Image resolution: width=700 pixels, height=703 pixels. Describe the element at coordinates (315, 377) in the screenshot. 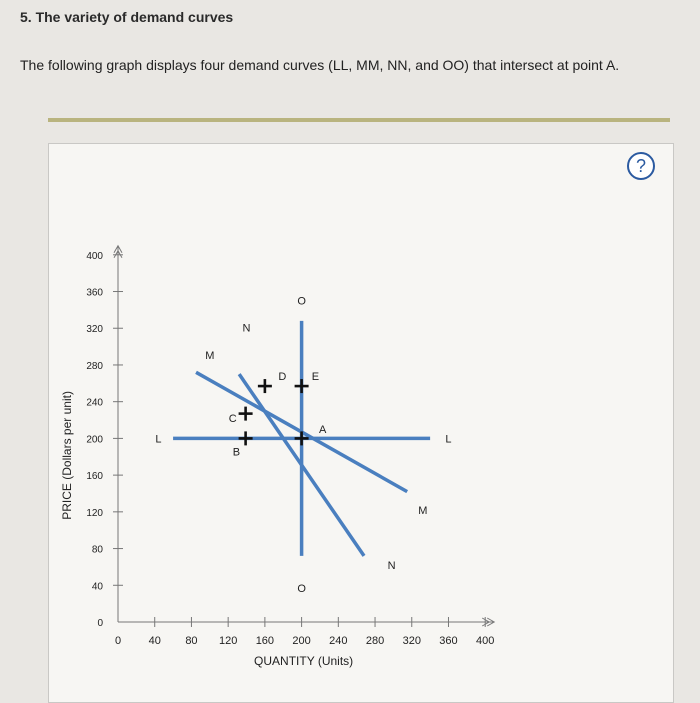

I see `point-label-e: E` at that location.